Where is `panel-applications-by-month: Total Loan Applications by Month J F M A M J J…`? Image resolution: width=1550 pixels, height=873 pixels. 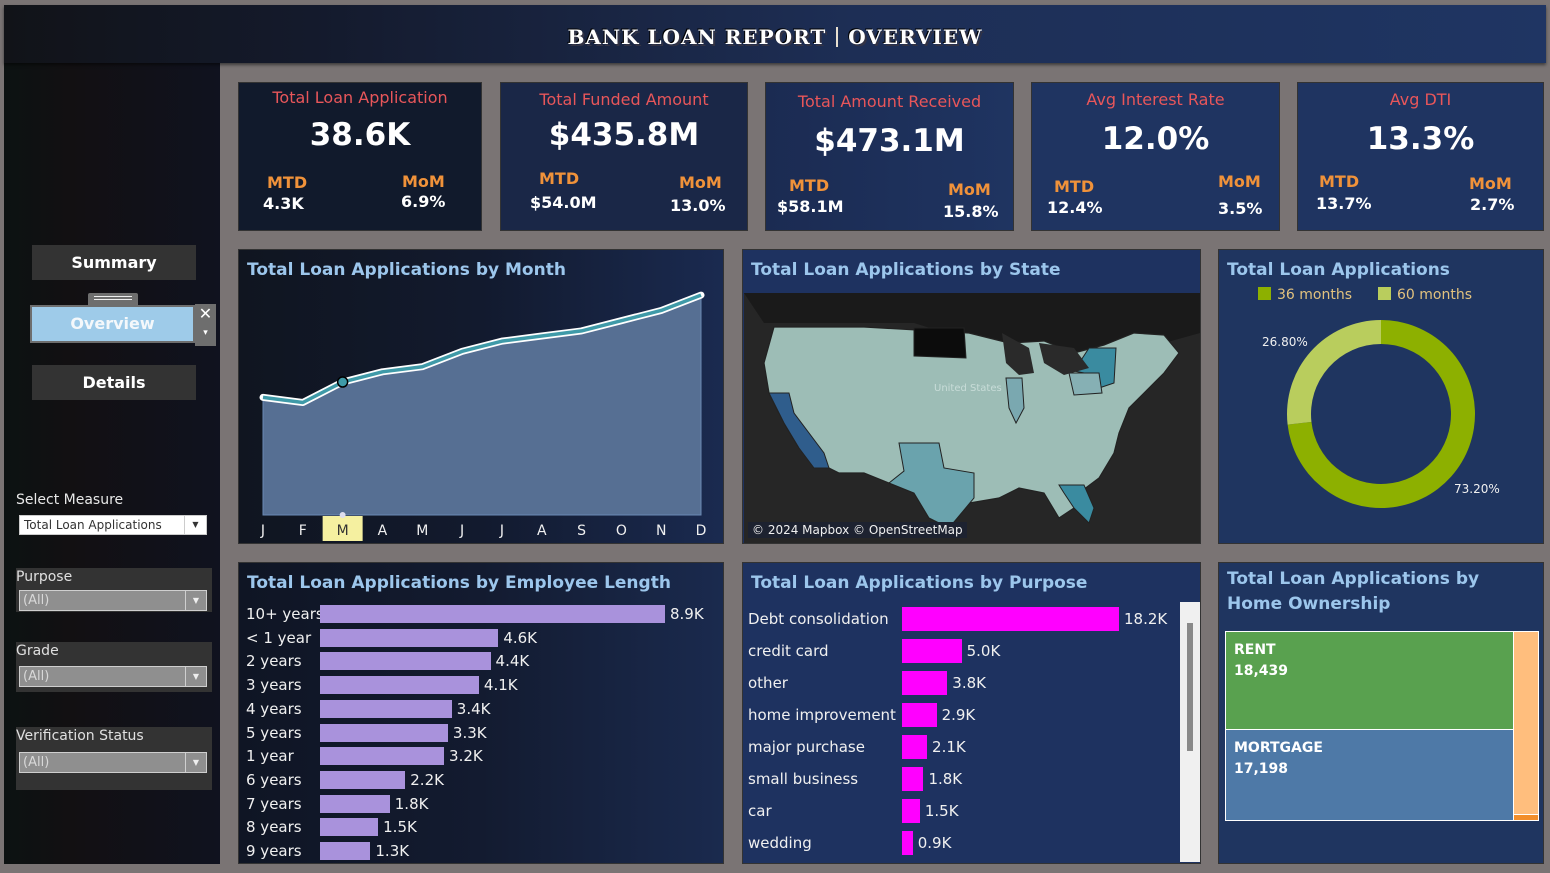
panel-applications-by-month: Total Loan Applications by Month J F M A M J J… is located at coordinates (481, 396).